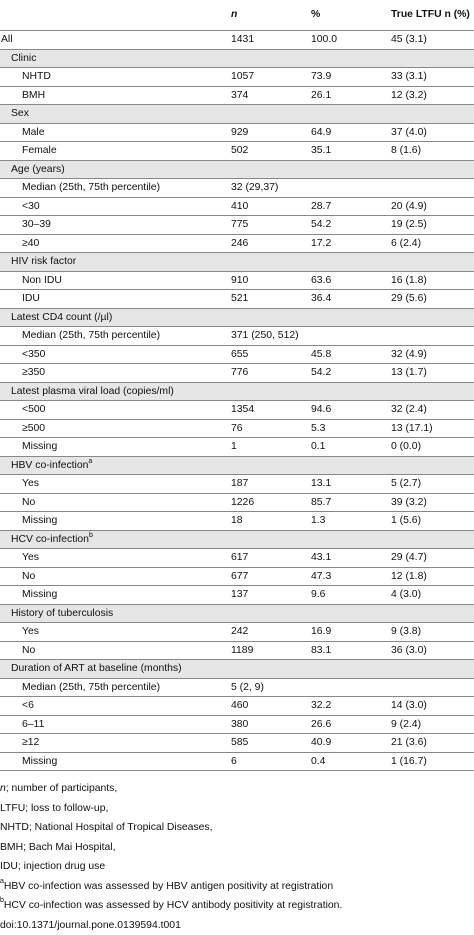  I want to click on row-label-text: Missing, so click(39, 761).